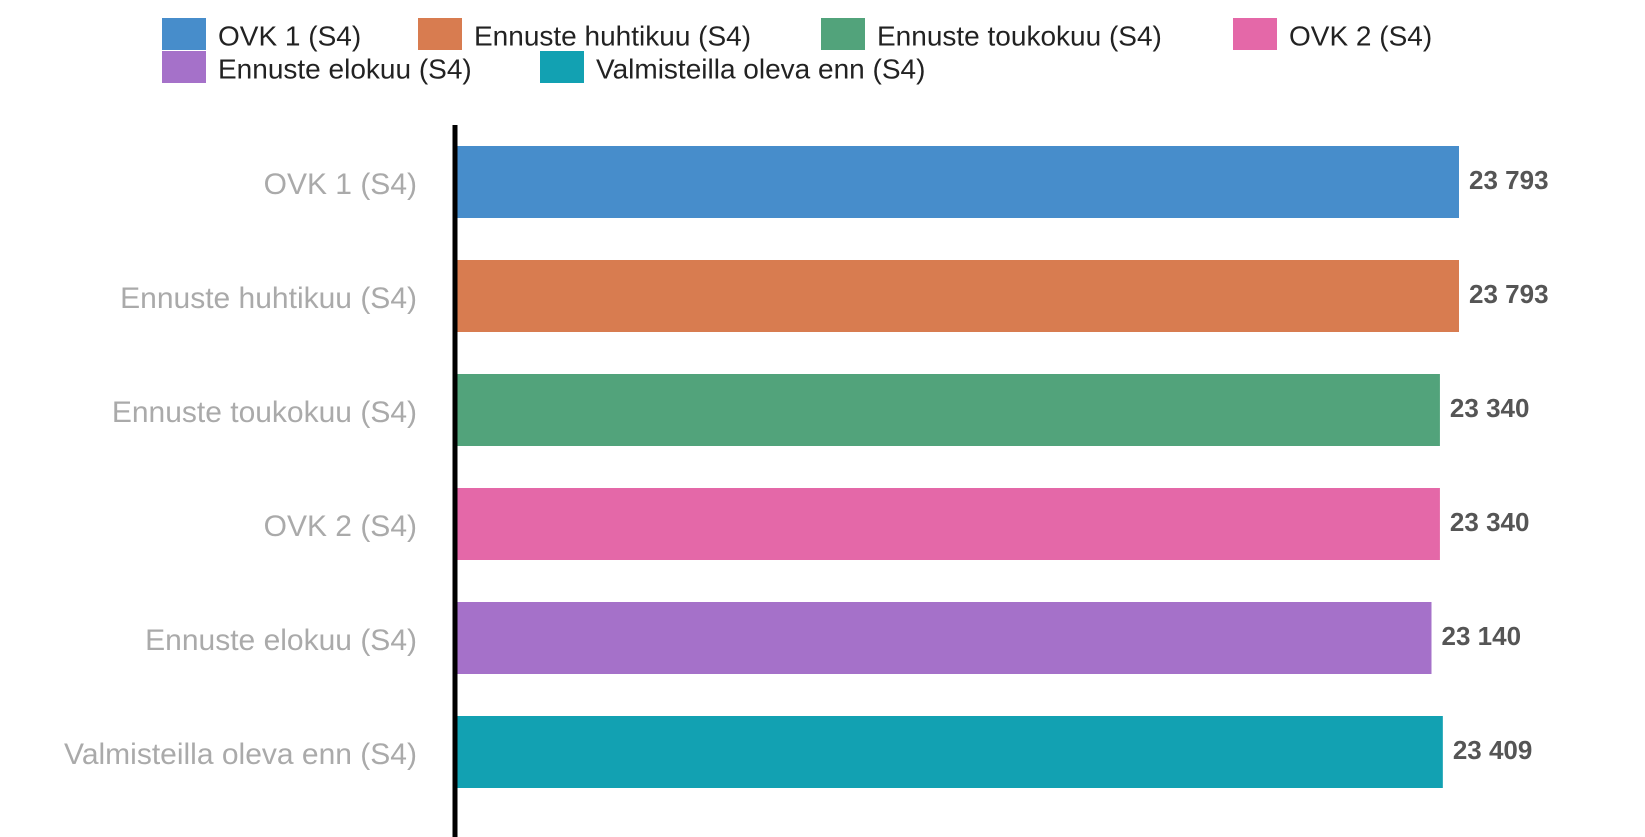 This screenshot has width=1645, height=837. I want to click on legend-label: Ennuste toukokuu (S4), so click(1019, 35).